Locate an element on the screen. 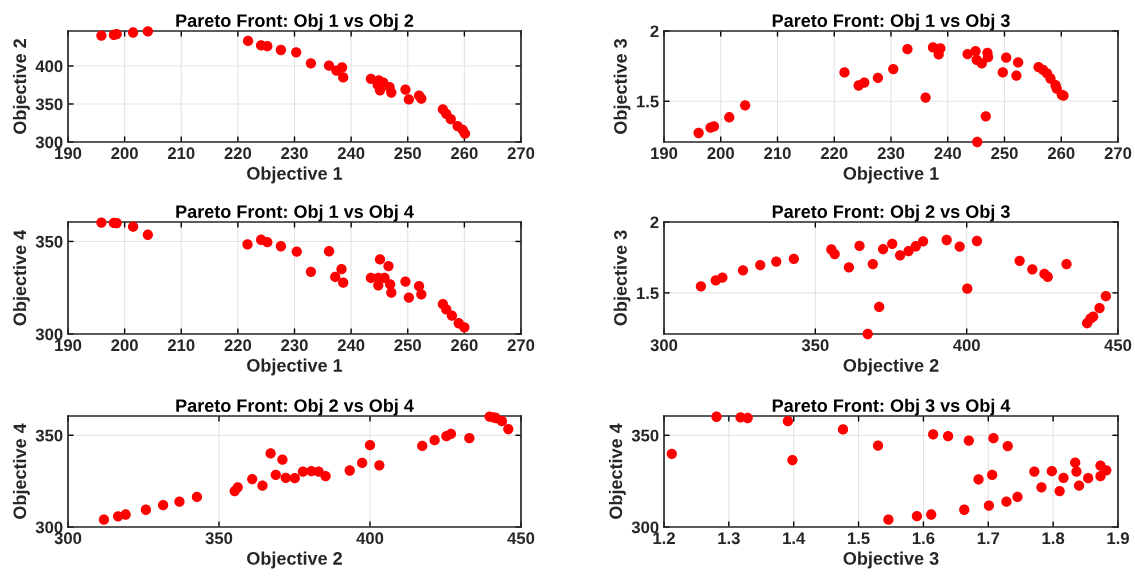 The height and width of the screenshot is (581, 1135). chart-title: Pareto Front: Obj 1 vs Obj 2 is located at coordinates (295, 22).